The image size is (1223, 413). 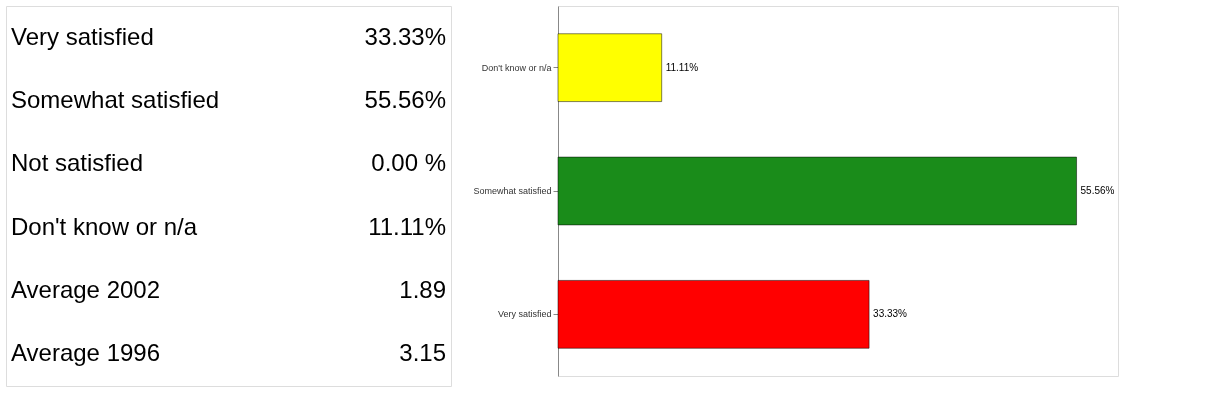 What do you see at coordinates (524, 314) in the screenshot?
I see `y-tick-label: Very satisfied` at bounding box center [524, 314].